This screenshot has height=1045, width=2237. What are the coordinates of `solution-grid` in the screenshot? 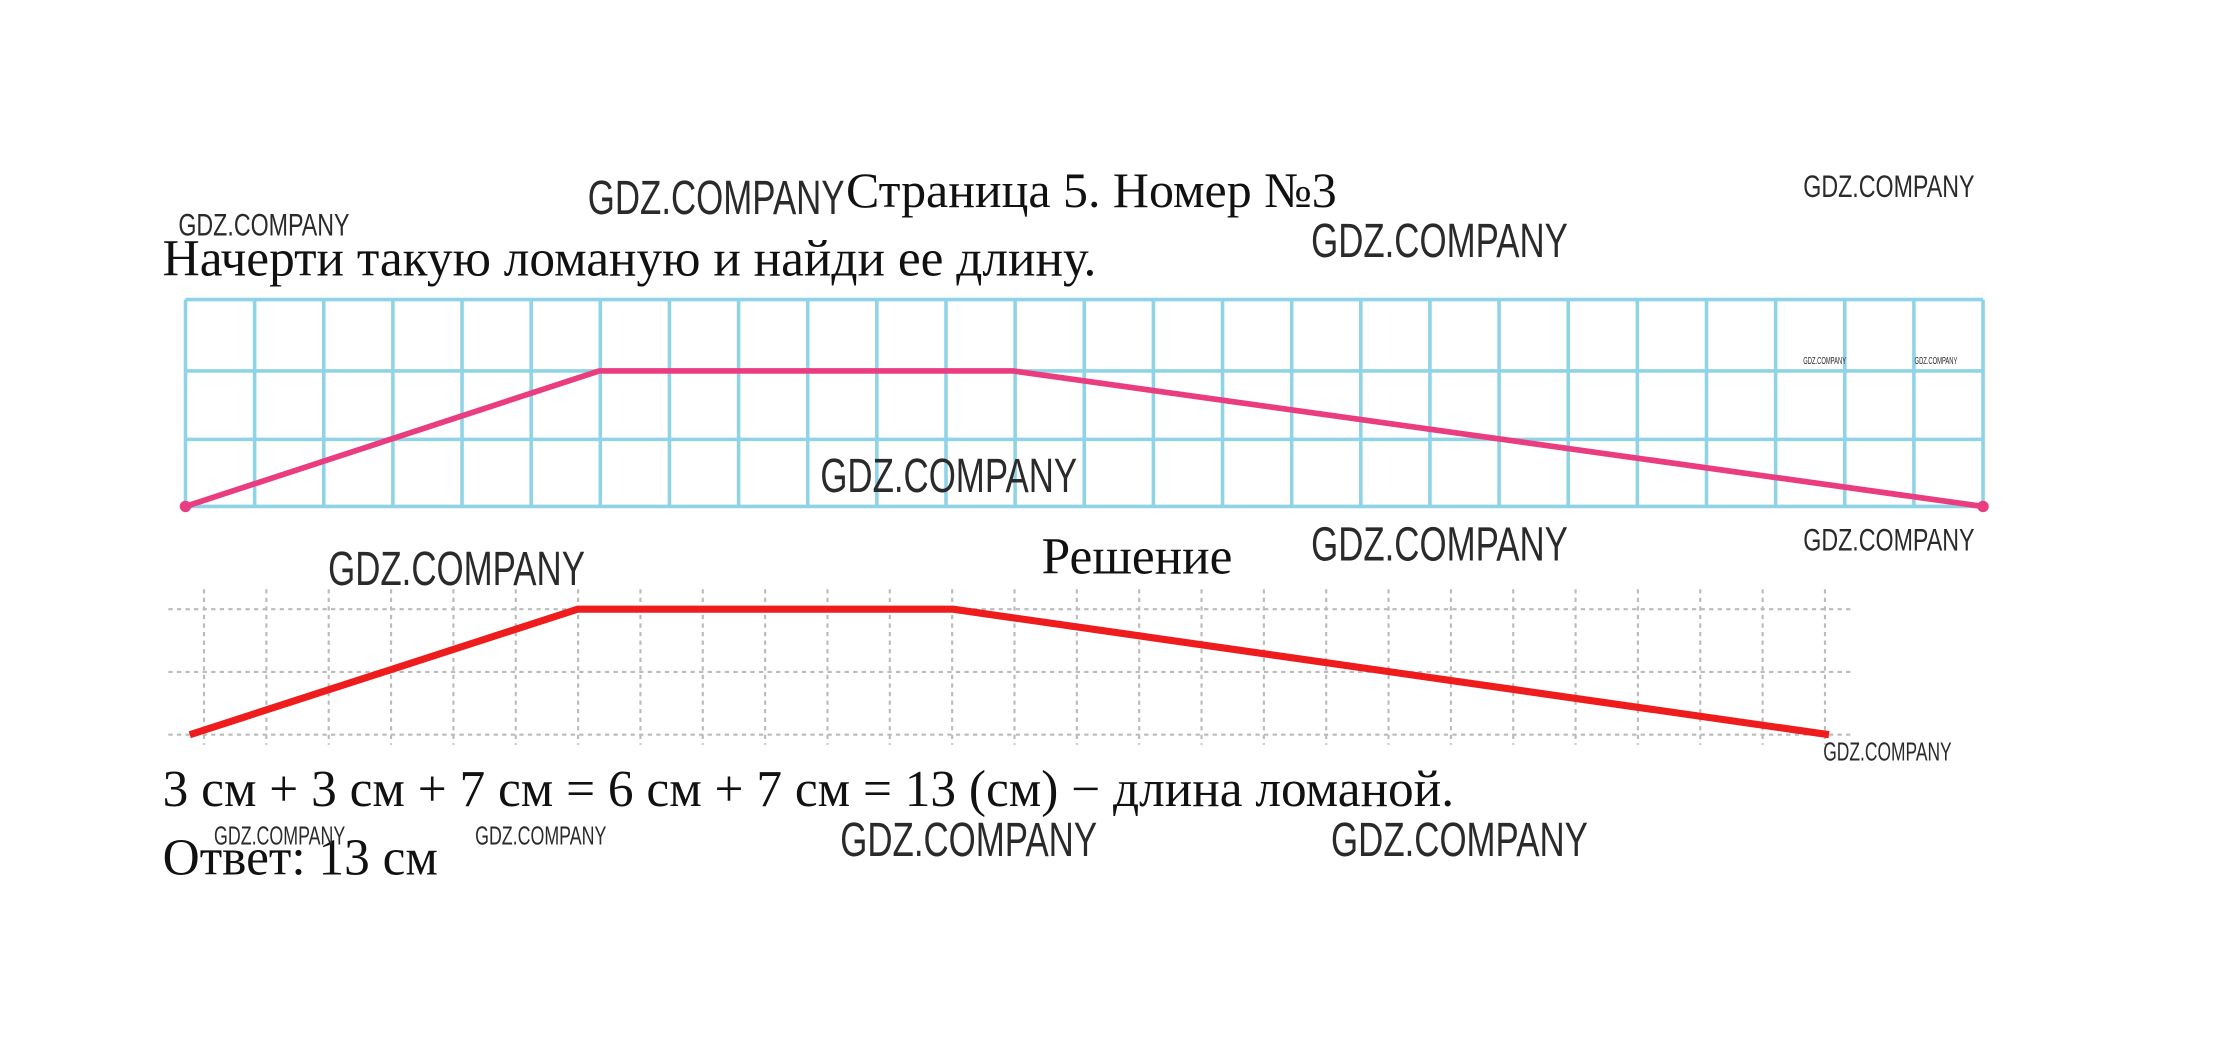 It's located at (1011, 667).